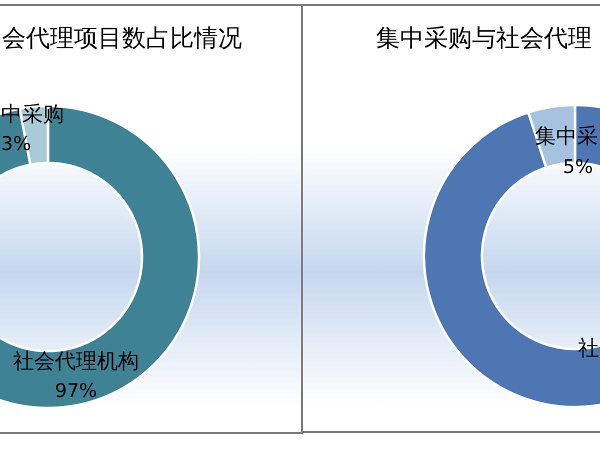 This screenshot has height=460, width=600. What do you see at coordinates (122, 38) in the screenshot?
I see `chart-title: 会代理项目数占比情况` at bounding box center [122, 38].